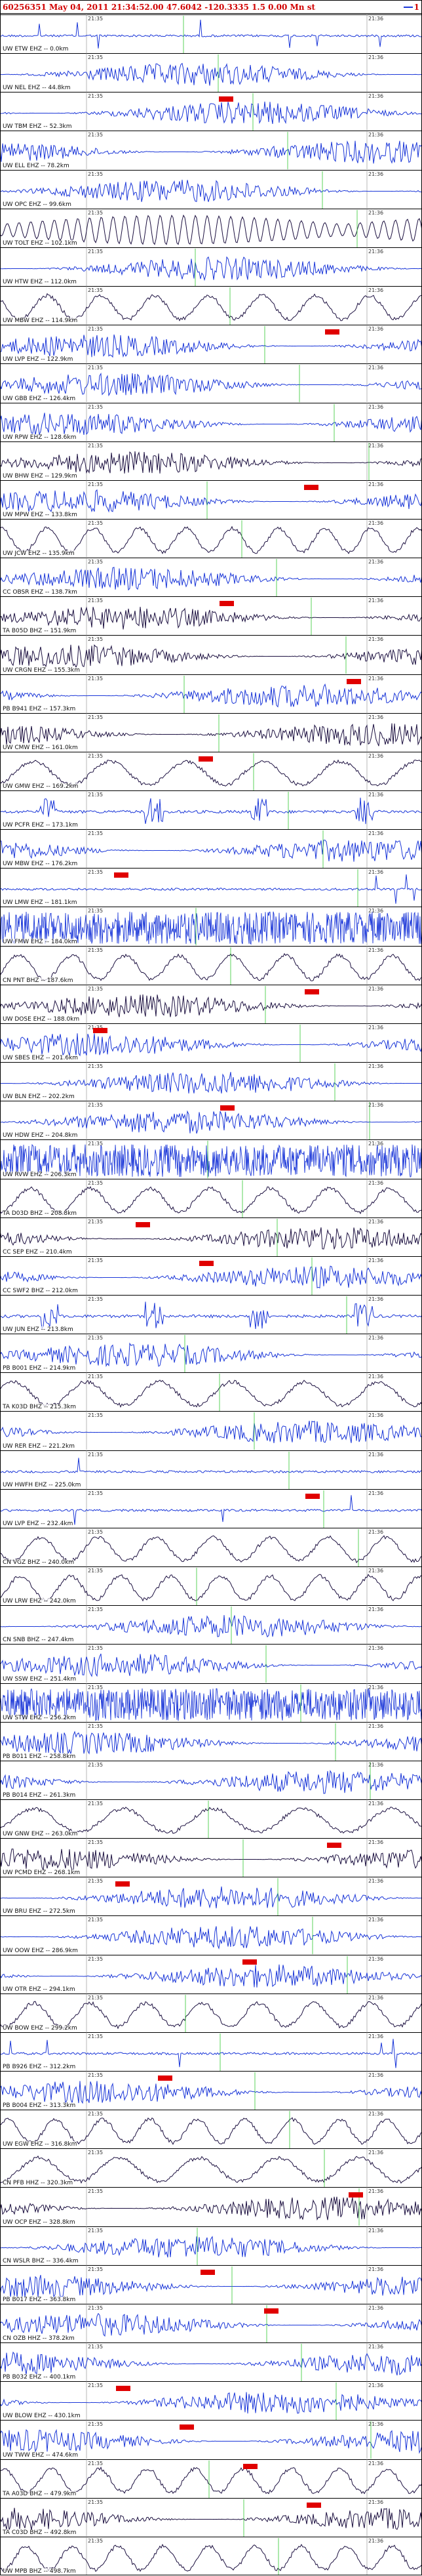 The width and height of the screenshot is (422, 2576). Describe the element at coordinates (211, 460) in the screenshot. I see `station-trace: 21:35 21:36 UW BHW EHZ -- 129.9km` at that location.